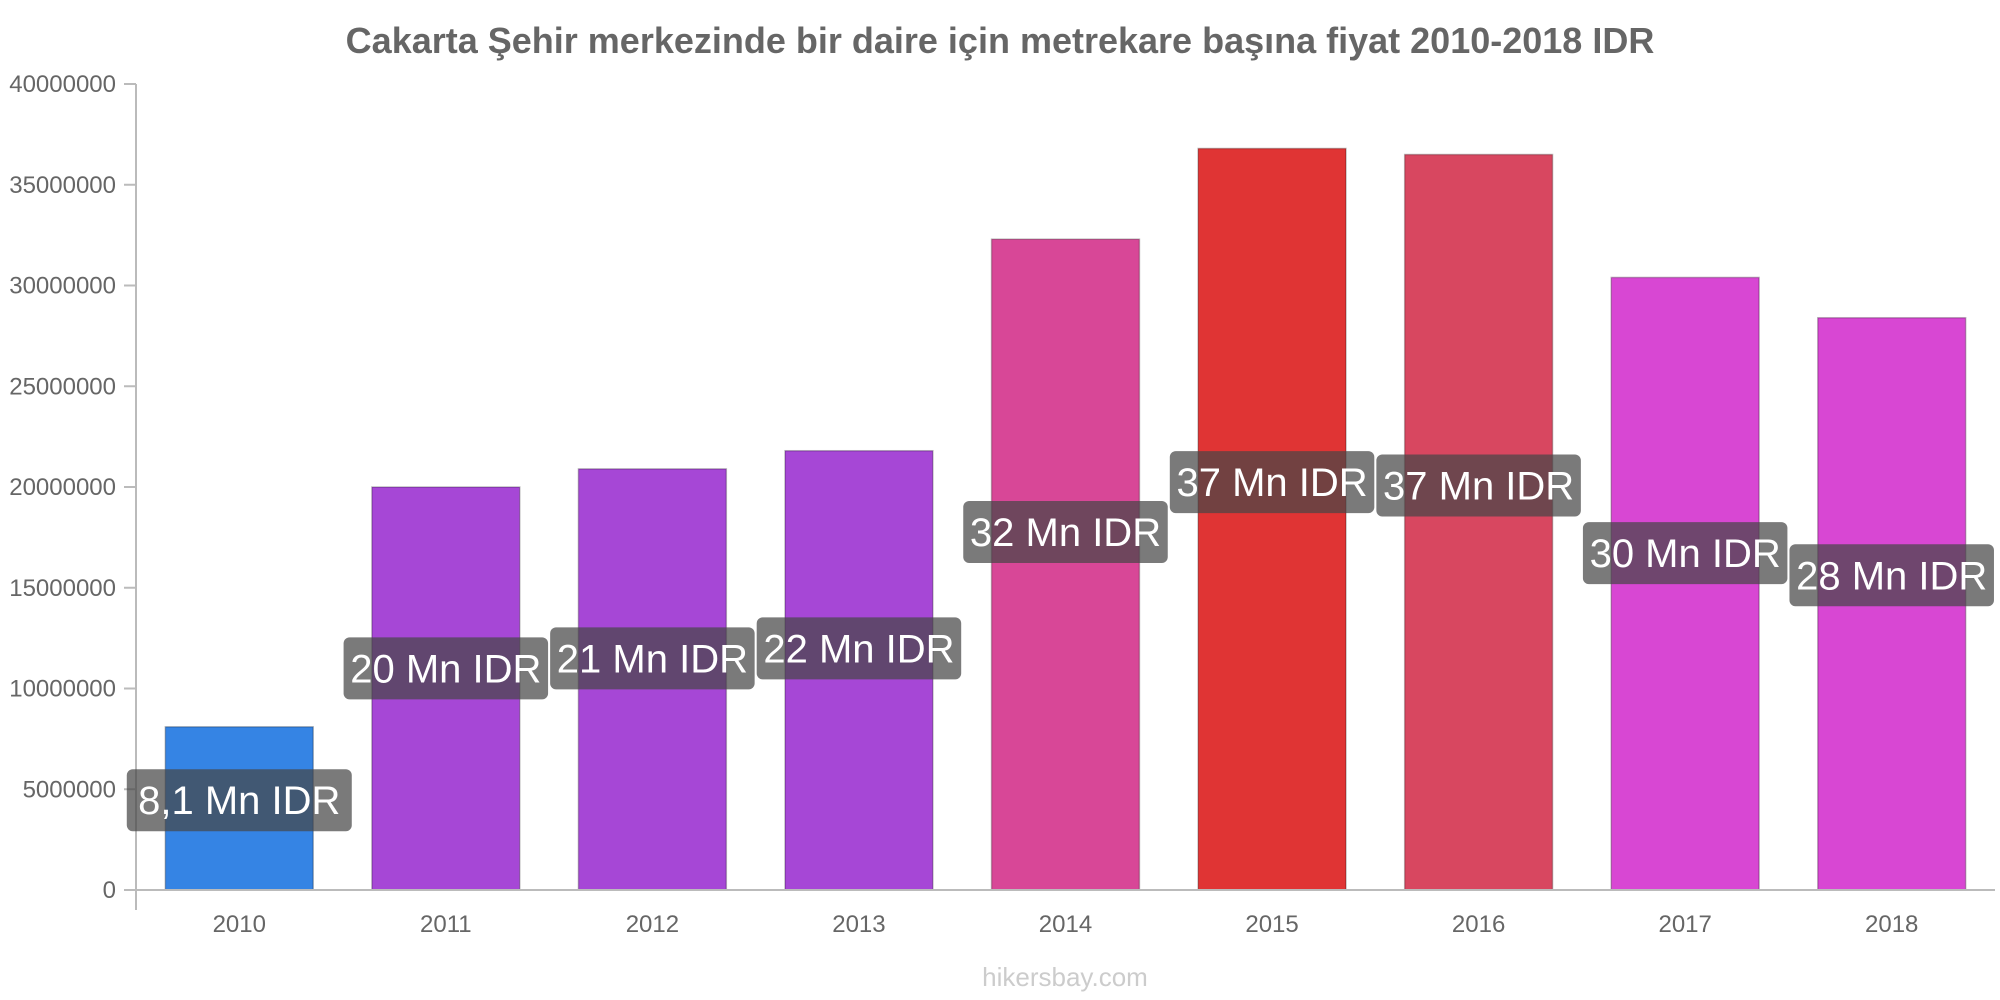 This screenshot has height=1000, width=2000. I want to click on y-tick-label: 20000000, so click(62, 487).